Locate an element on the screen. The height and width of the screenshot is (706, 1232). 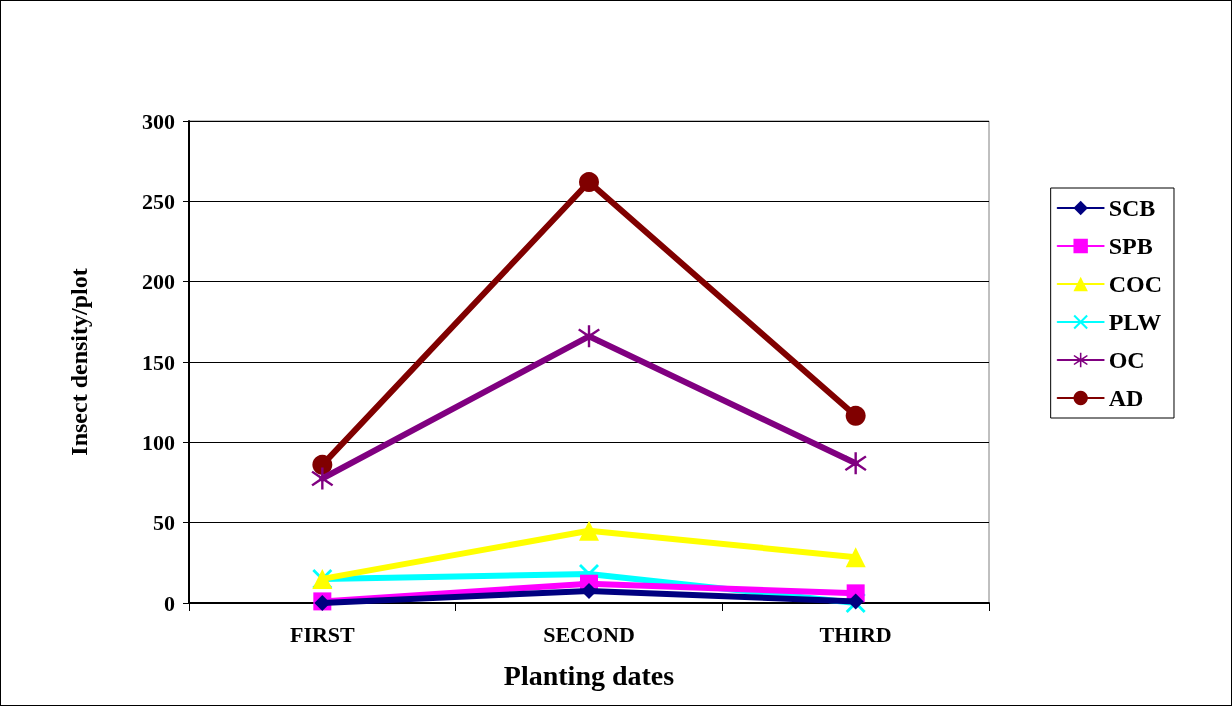
x-tick-label: FIRST is located at coordinates (322, 634).